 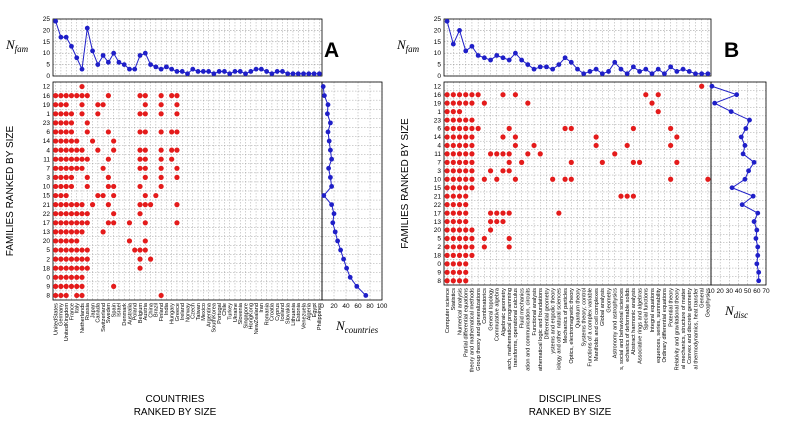 What do you see at coordinates (438, 222) in the screenshot?
I see `family-tick-label: 13` at bounding box center [438, 222].